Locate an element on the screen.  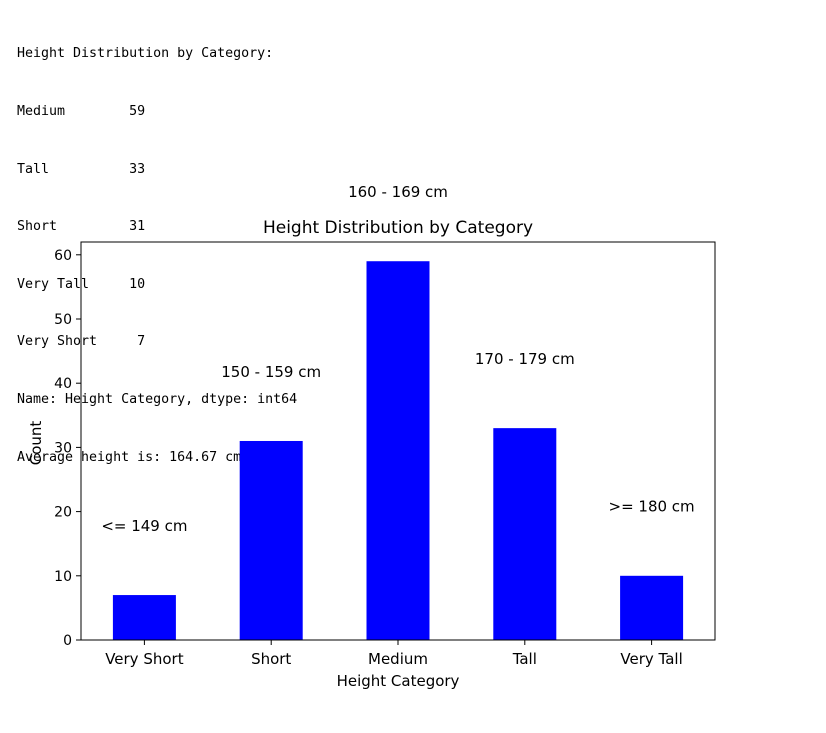
y-axis: 0 10 20 30 40 50 60 is located at coordinates (67, 448).